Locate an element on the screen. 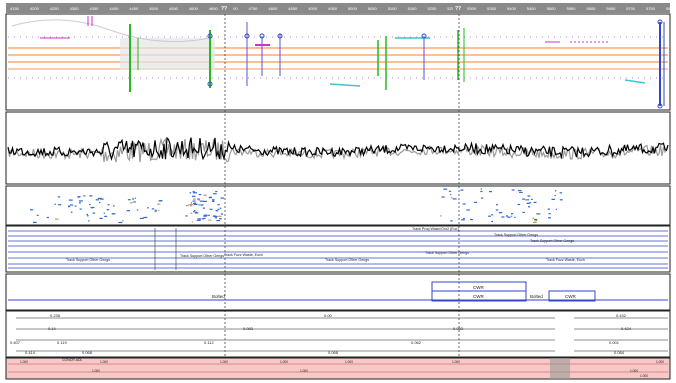 Image resolution: width=676 pixels, height=383 pixels. ruler-marker-label-2: ?? is located at coordinates (458, 9).